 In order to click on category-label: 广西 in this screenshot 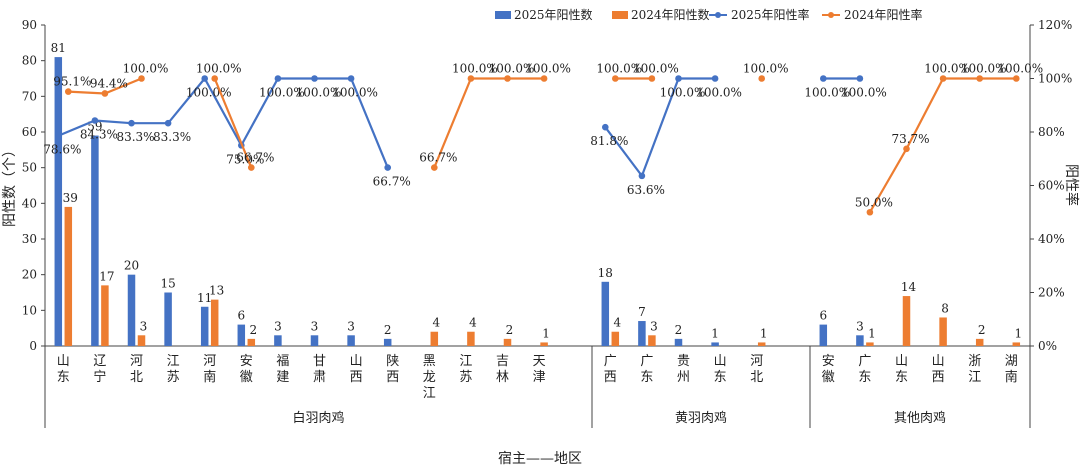, I will do `click(610, 369)`.